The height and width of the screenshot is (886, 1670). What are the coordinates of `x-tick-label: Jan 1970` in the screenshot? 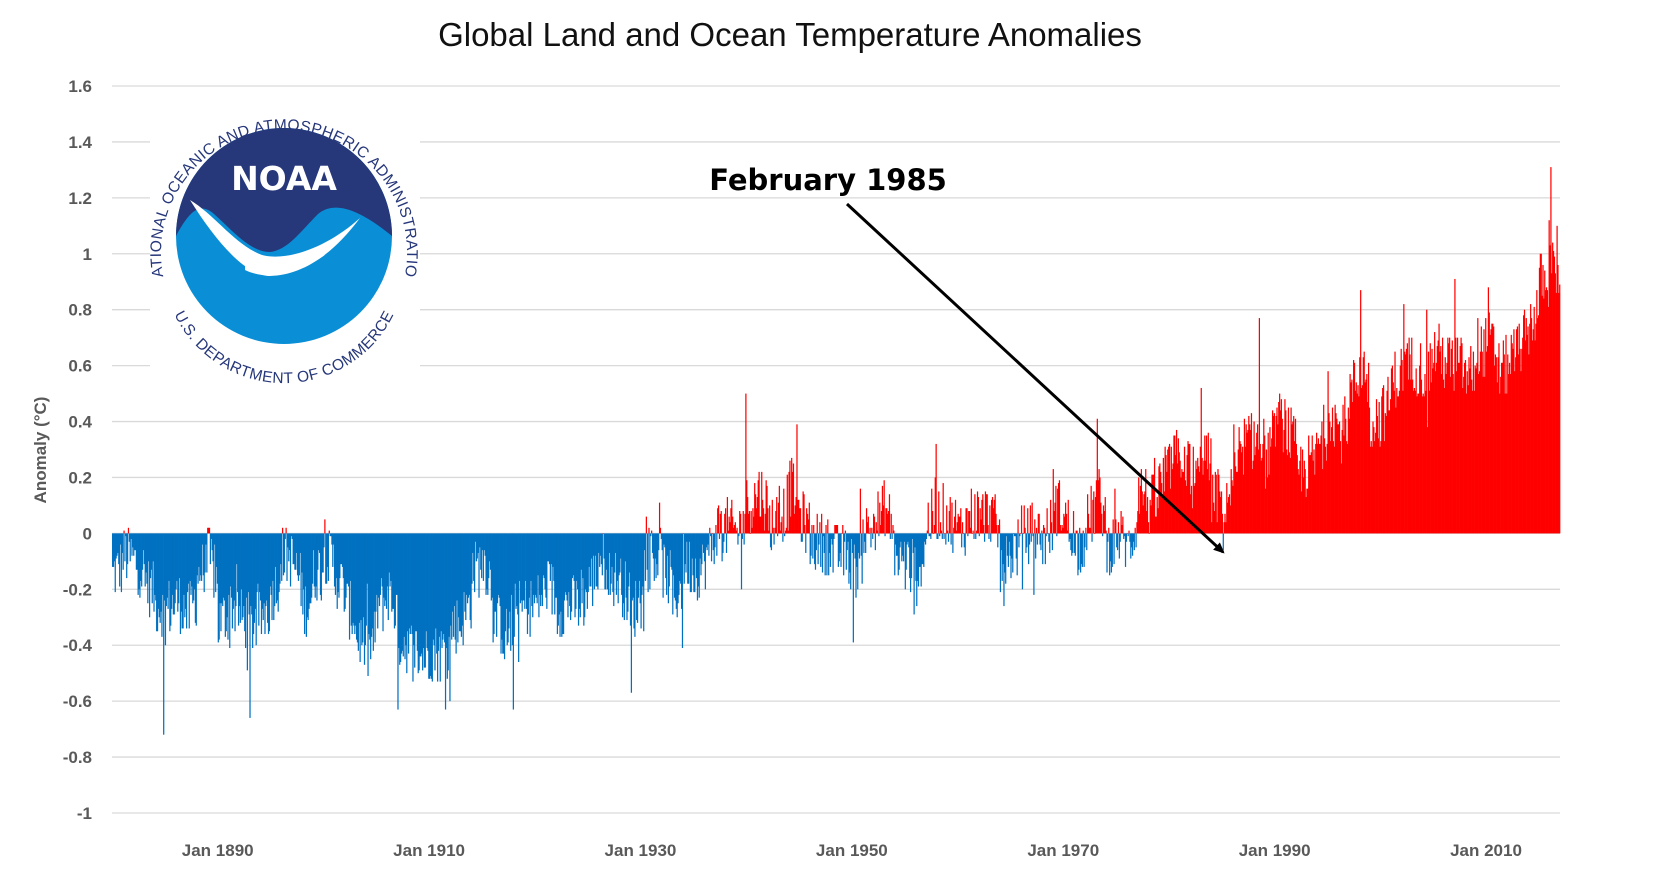 It's located at (1063, 850).